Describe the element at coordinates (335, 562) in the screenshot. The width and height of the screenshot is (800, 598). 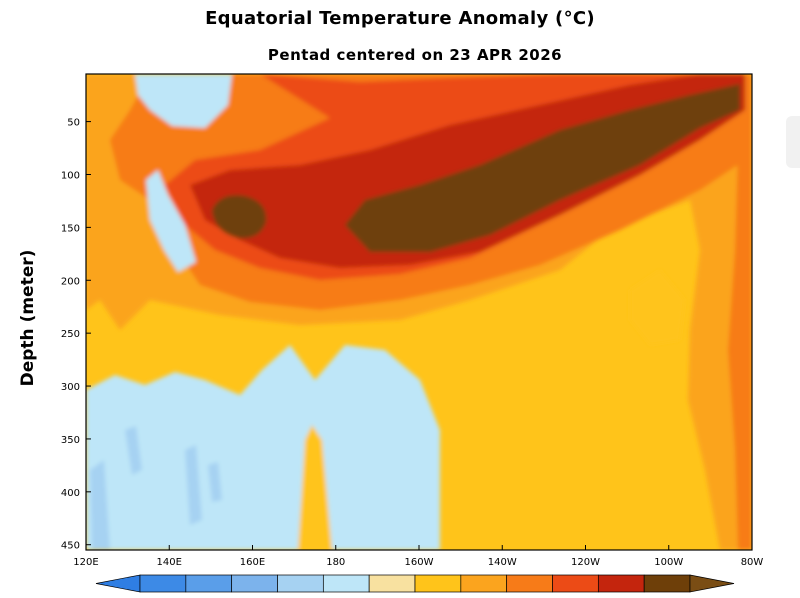
I see `x-tick-label: 180` at that location.